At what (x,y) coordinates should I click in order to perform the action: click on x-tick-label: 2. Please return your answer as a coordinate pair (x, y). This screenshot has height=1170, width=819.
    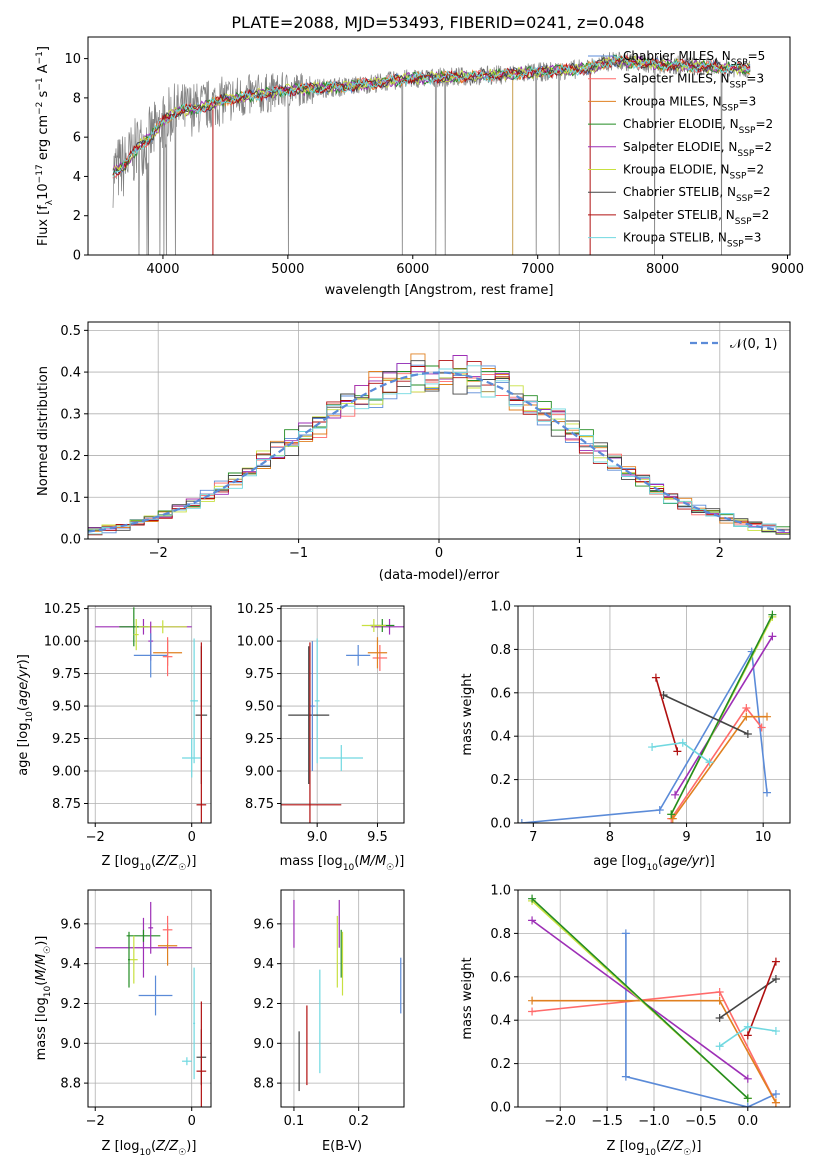
    Looking at the image, I should click on (720, 553).